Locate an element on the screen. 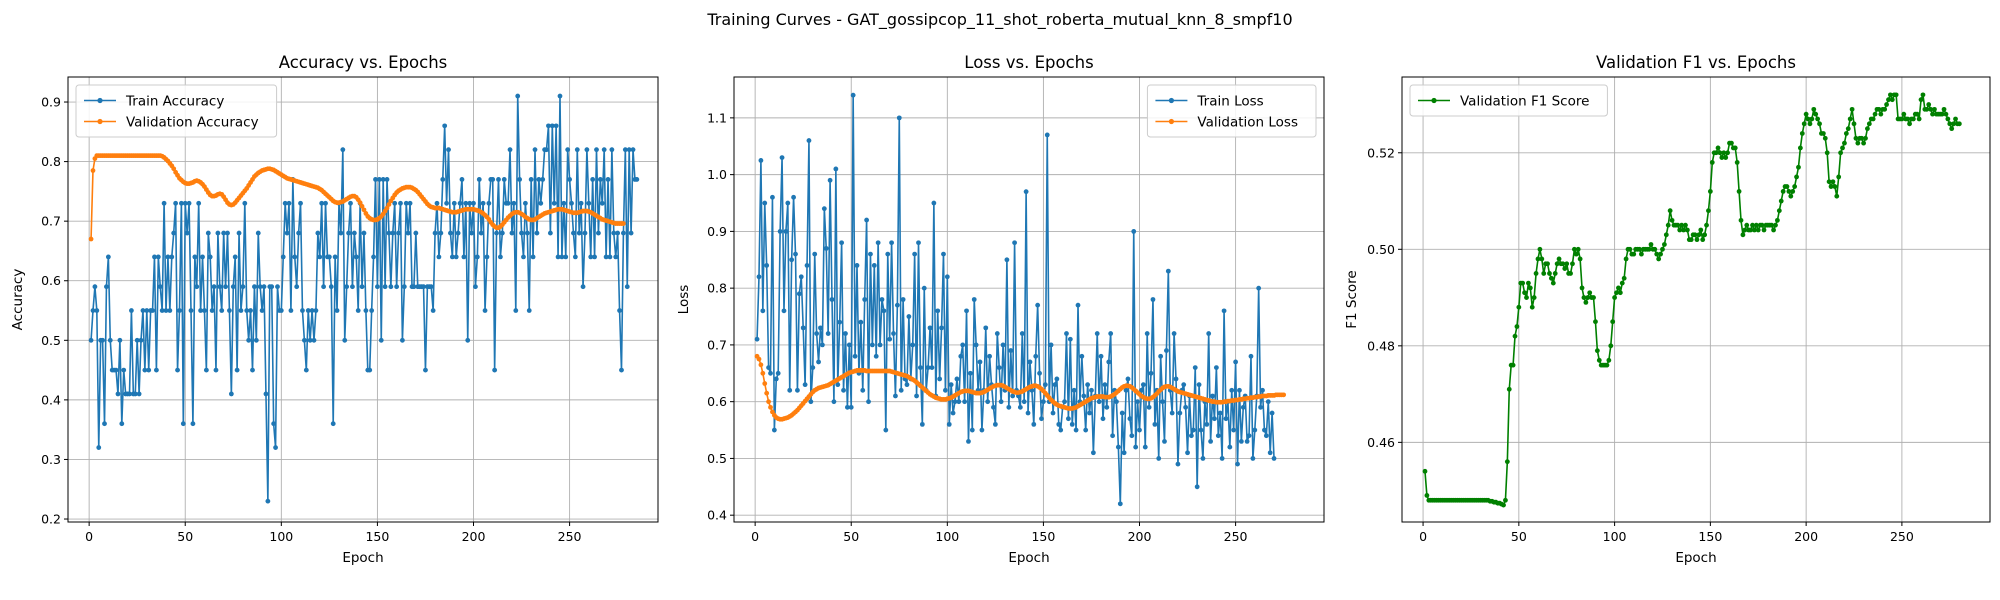 This screenshot has width=2000, height=600. y-tick-label: 0.4 is located at coordinates (51, 399).